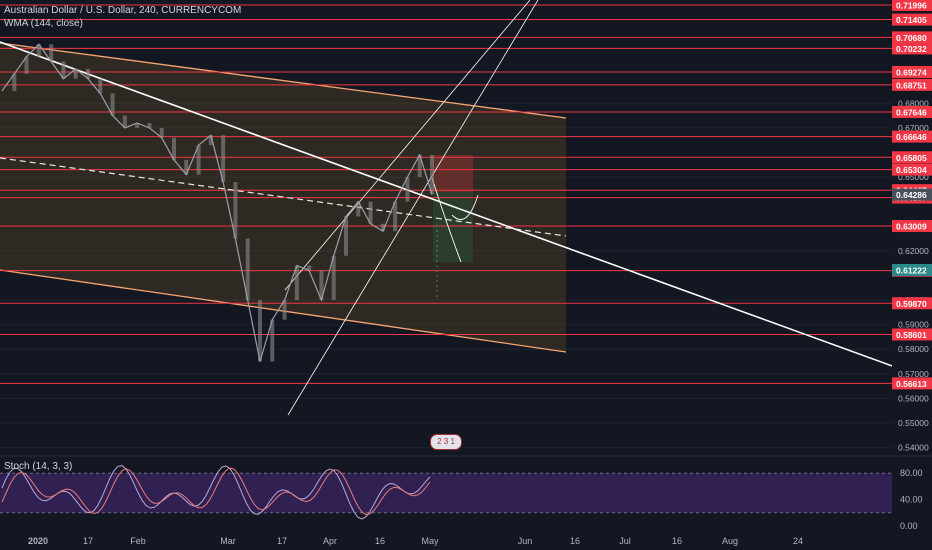 The image size is (932, 550). I want to click on stoch-tick-label: 0.00, so click(909, 526).